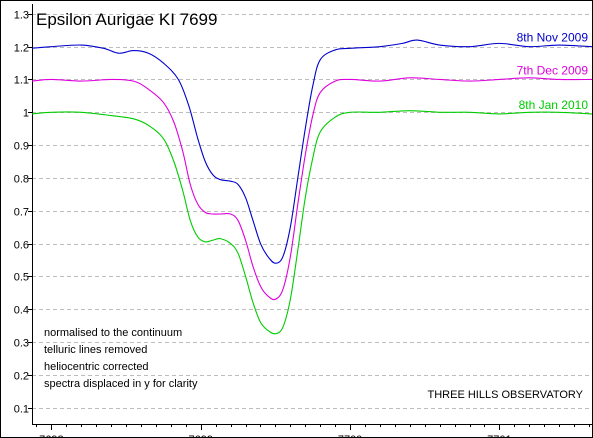  I want to click on y-tick-label: 1.1, so click(21, 81).